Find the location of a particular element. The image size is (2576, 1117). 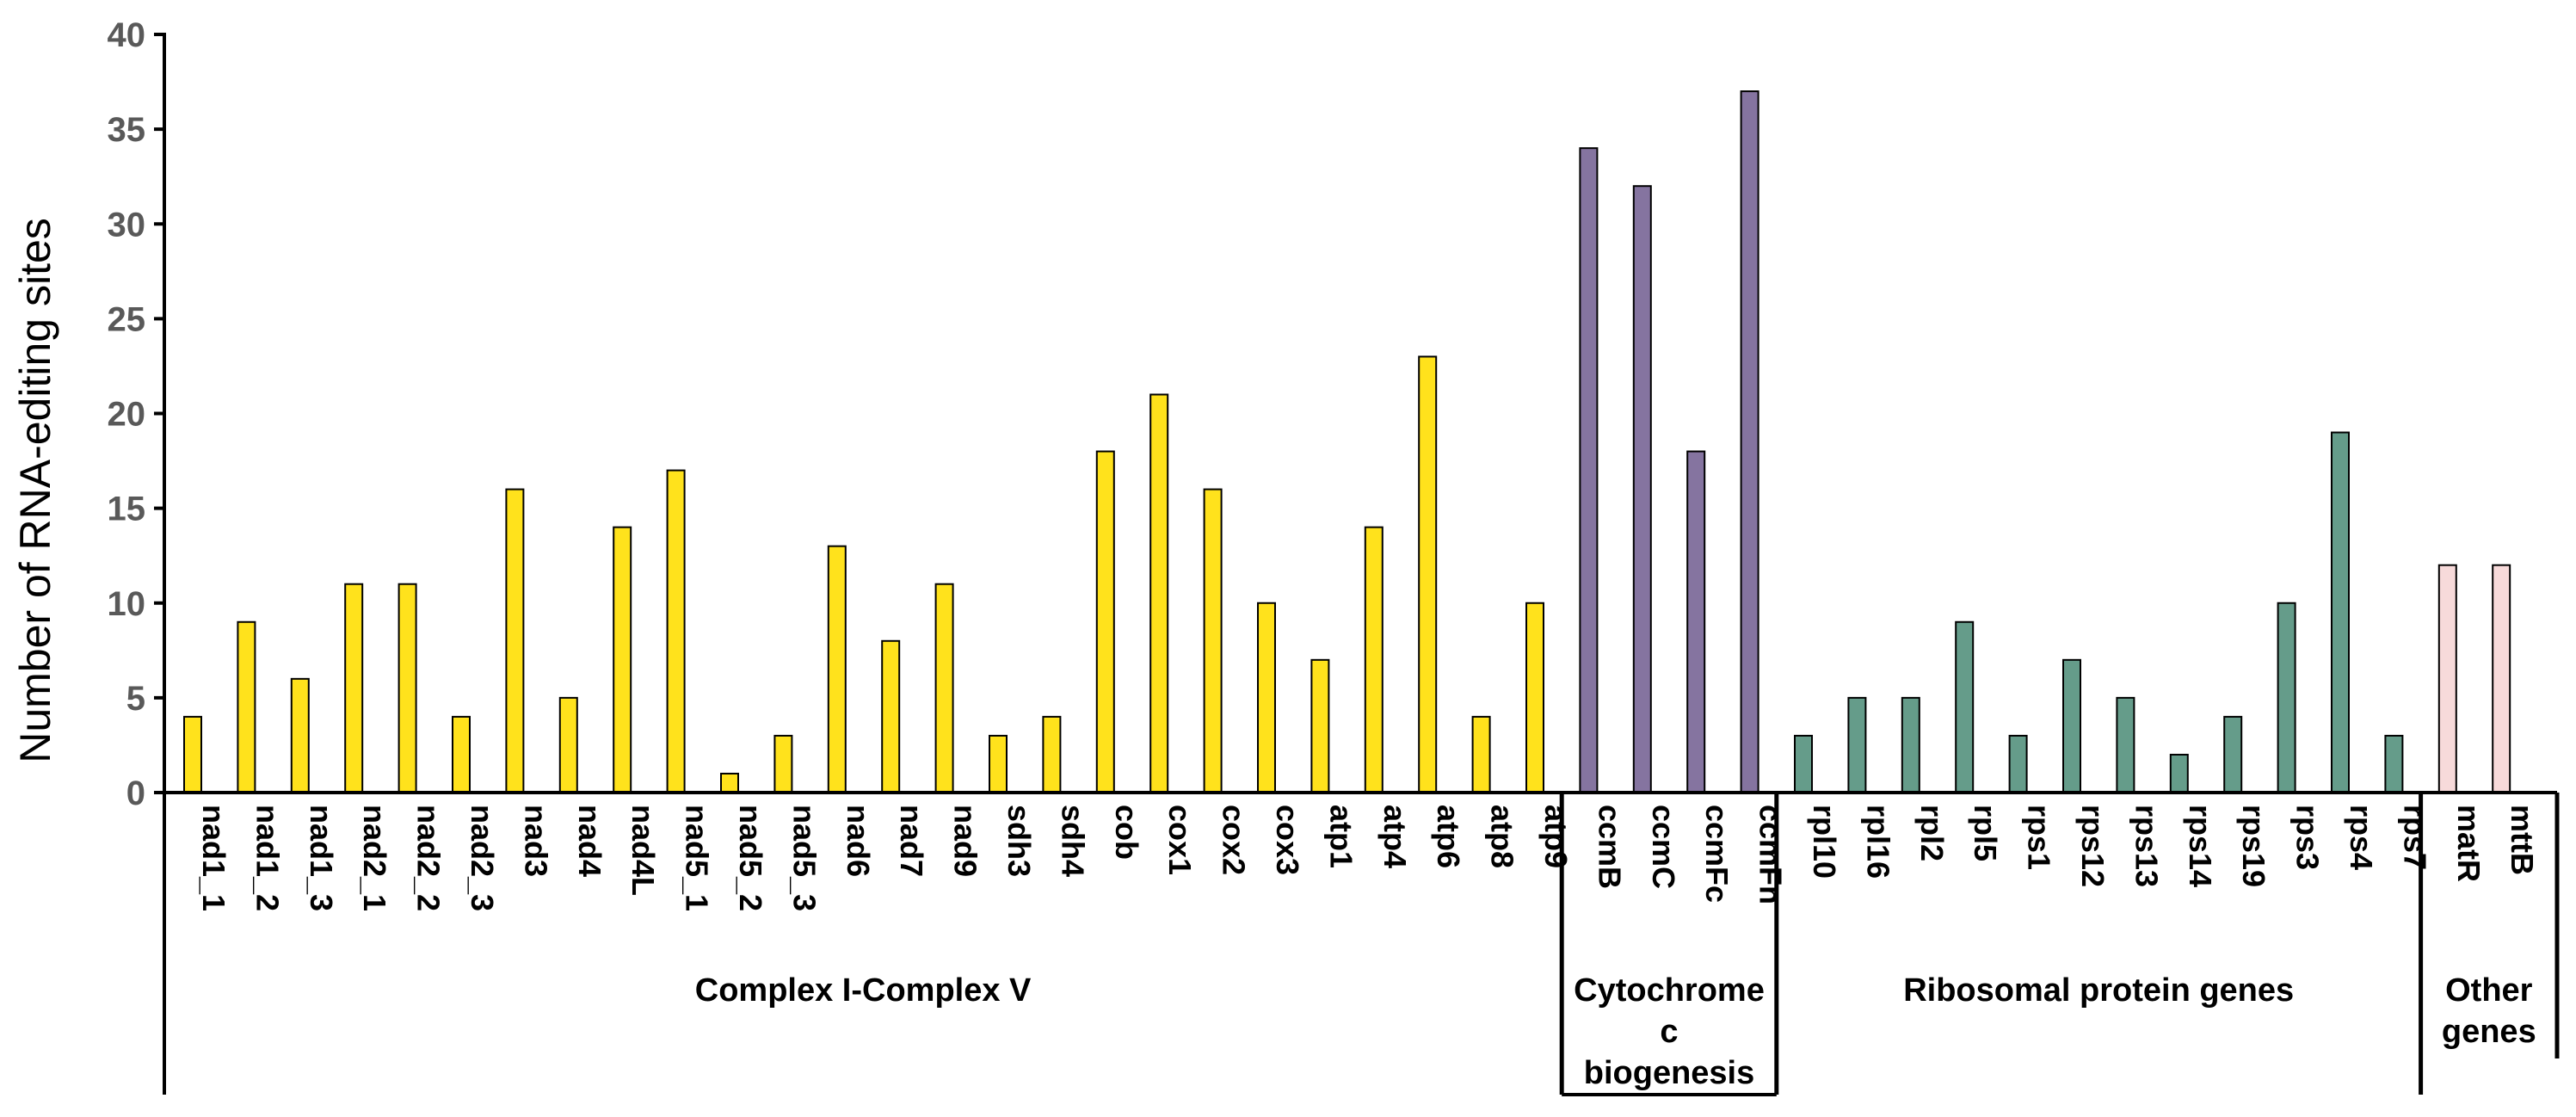

category-label: ccmFn is located at coordinates (1771, 855).